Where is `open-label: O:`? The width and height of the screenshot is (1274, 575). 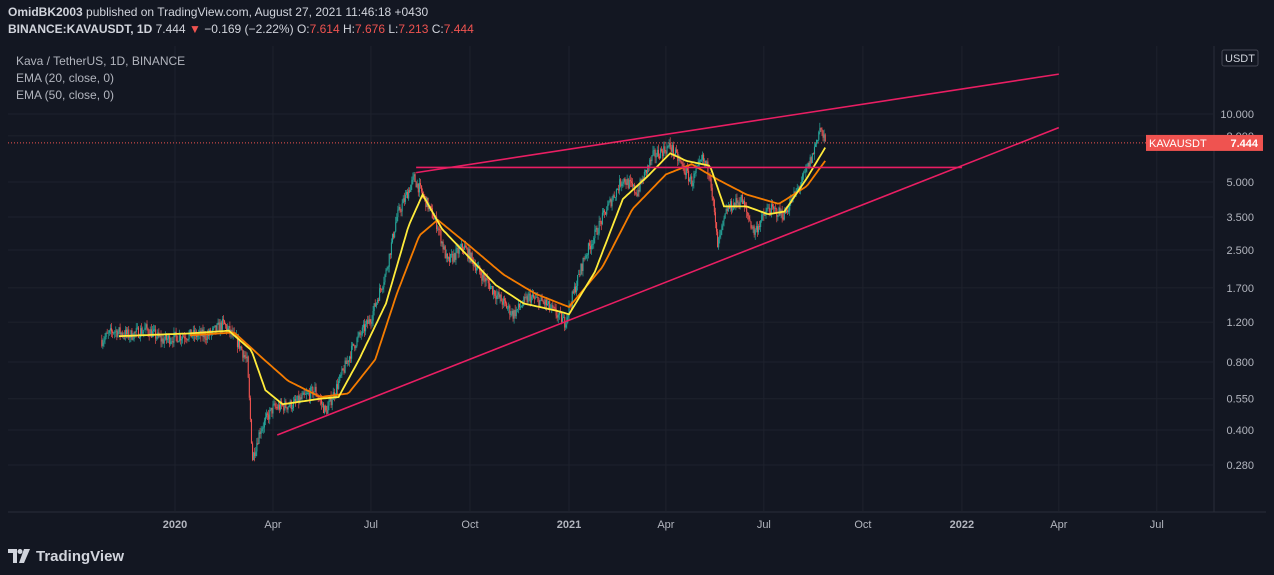 open-label: O: is located at coordinates (303, 29).